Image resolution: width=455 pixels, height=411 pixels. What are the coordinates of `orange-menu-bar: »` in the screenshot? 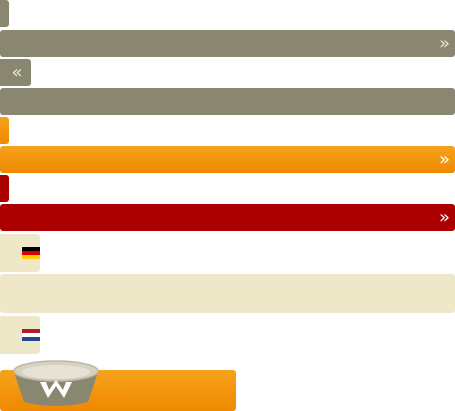 It's located at (227, 159).